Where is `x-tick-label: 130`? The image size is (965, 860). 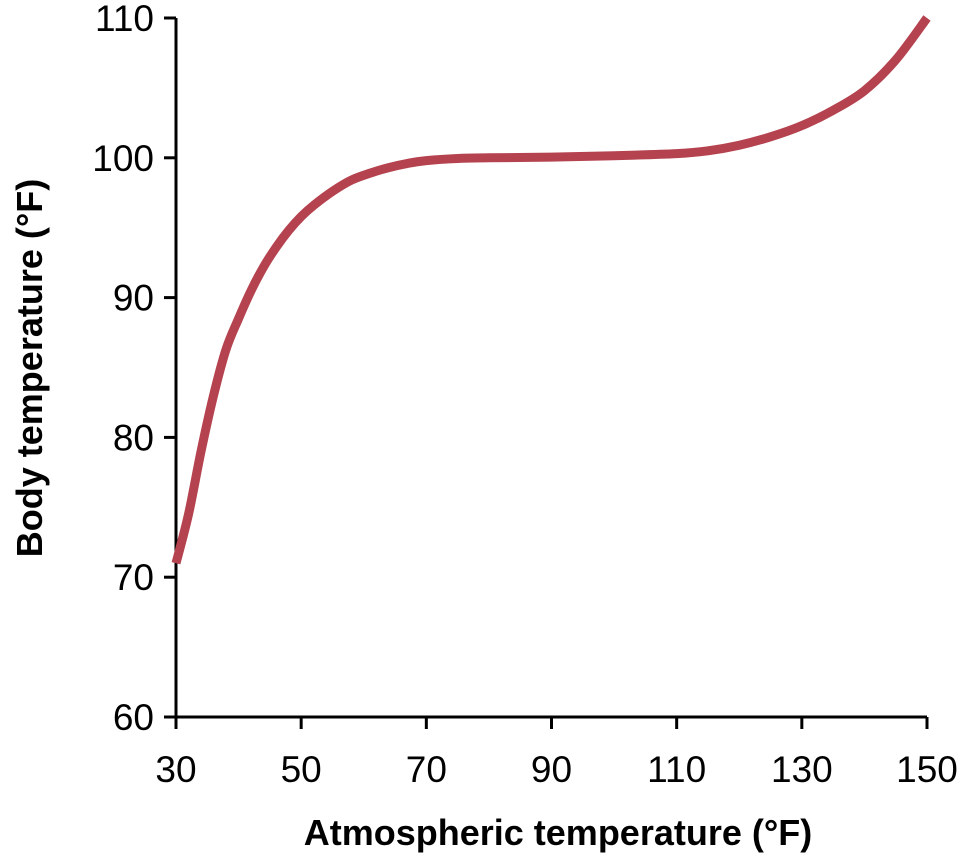
x-tick-label: 130 is located at coordinates (802, 769).